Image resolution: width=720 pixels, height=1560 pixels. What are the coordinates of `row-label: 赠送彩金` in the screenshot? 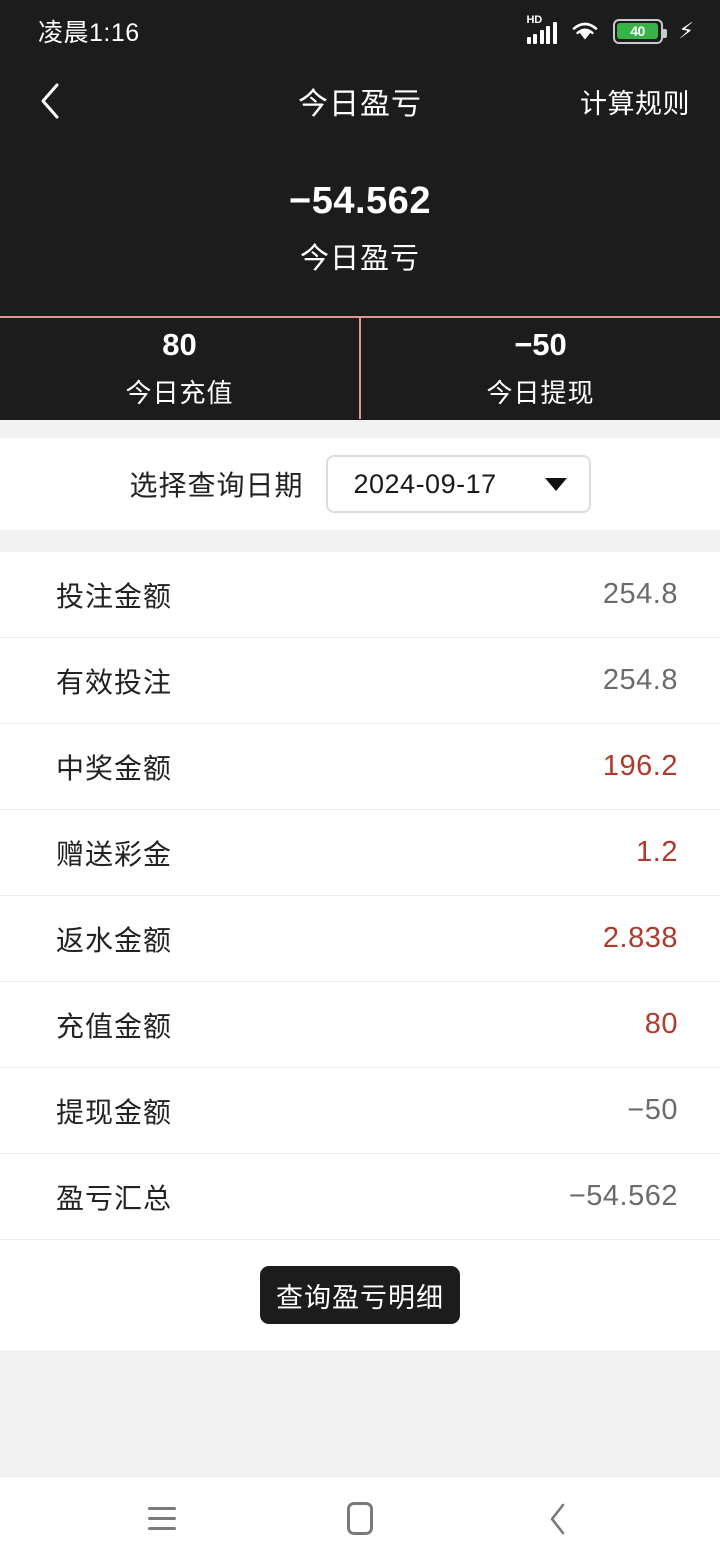 It's located at (114, 854).